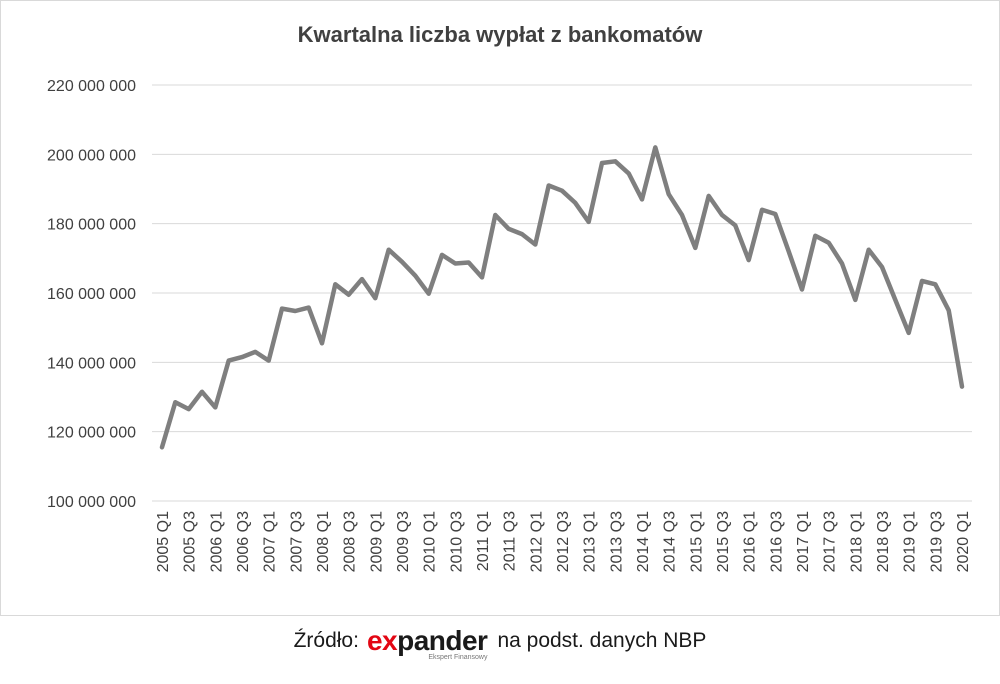  Describe the element at coordinates (776, 541) in the screenshot. I see `x-tick-label: 2016 Q3` at that location.